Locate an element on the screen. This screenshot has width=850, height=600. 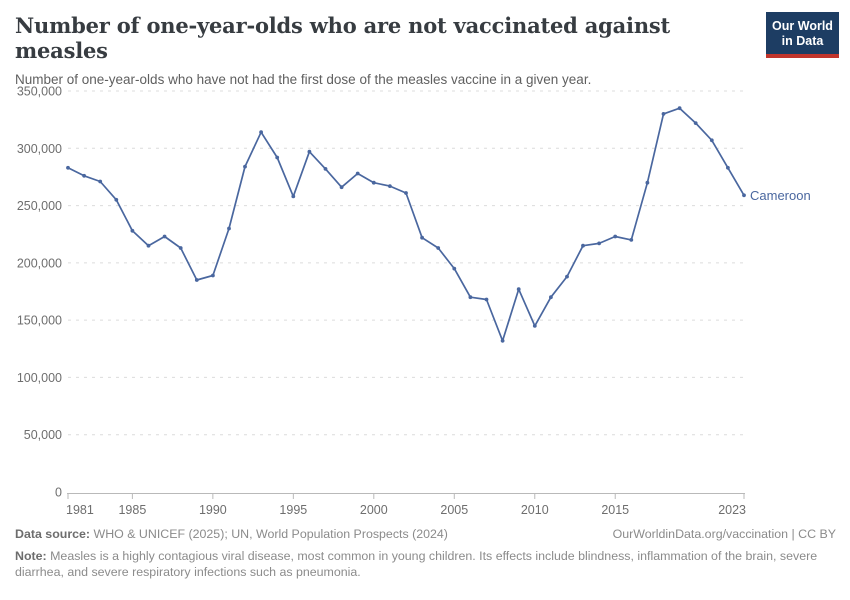
y-axis-tick-label: 0 is located at coordinates (58, 493).